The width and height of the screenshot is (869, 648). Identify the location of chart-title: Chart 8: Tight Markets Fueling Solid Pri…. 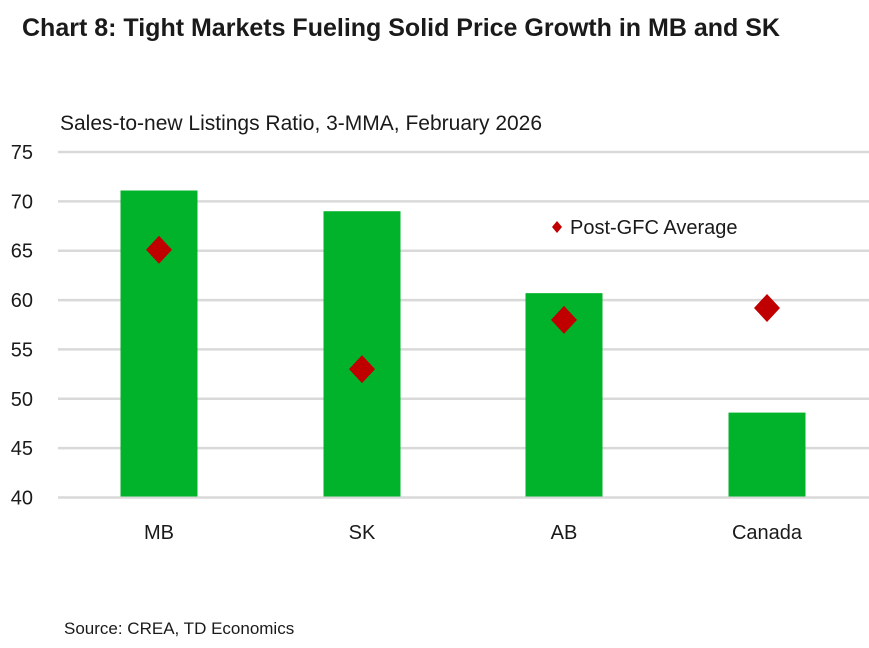
(401, 28).